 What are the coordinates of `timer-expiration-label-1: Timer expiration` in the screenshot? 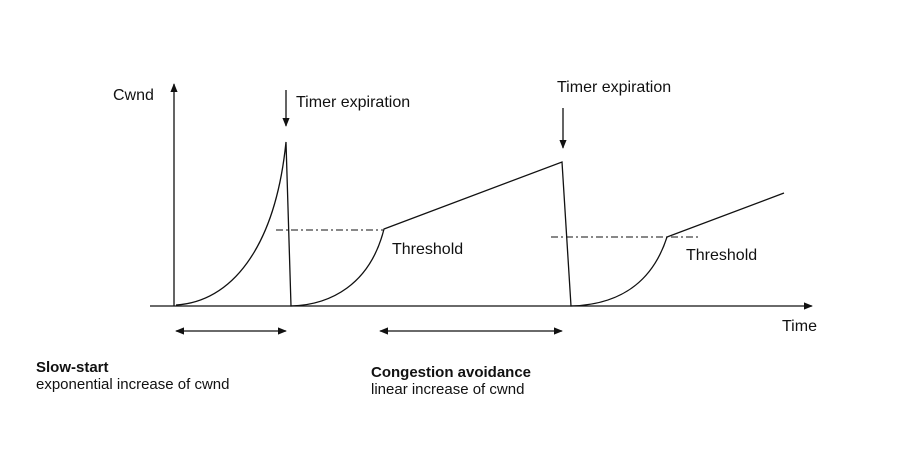 It's located at (353, 102).